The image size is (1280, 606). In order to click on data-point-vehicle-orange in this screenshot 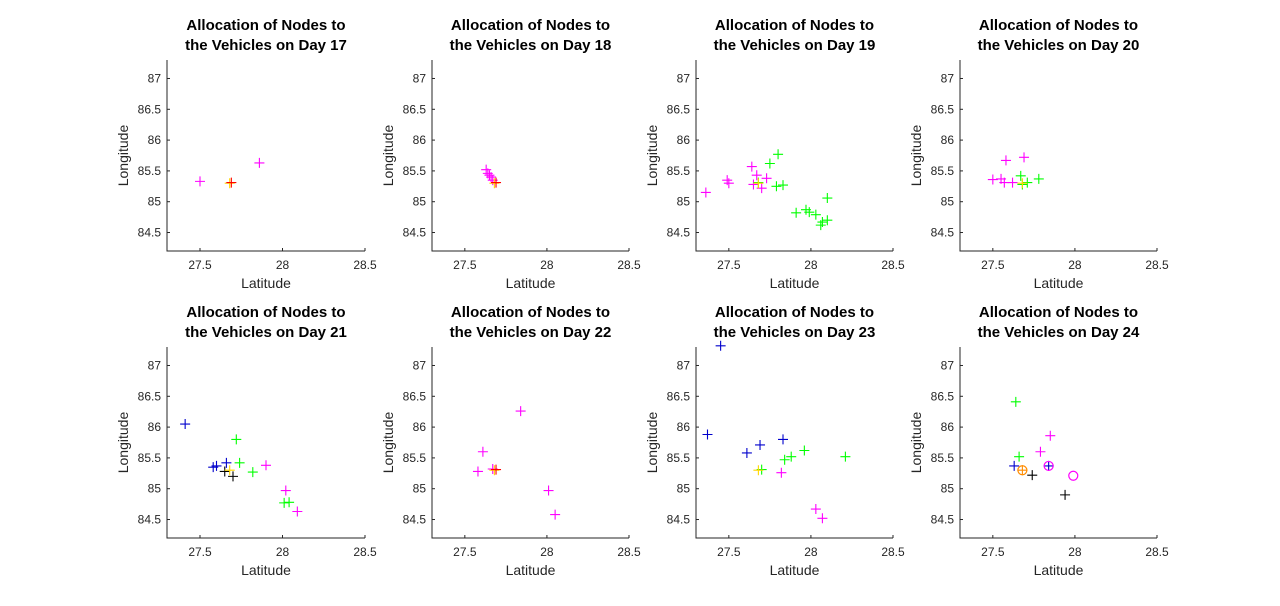, I will do `click(1022, 470)`.